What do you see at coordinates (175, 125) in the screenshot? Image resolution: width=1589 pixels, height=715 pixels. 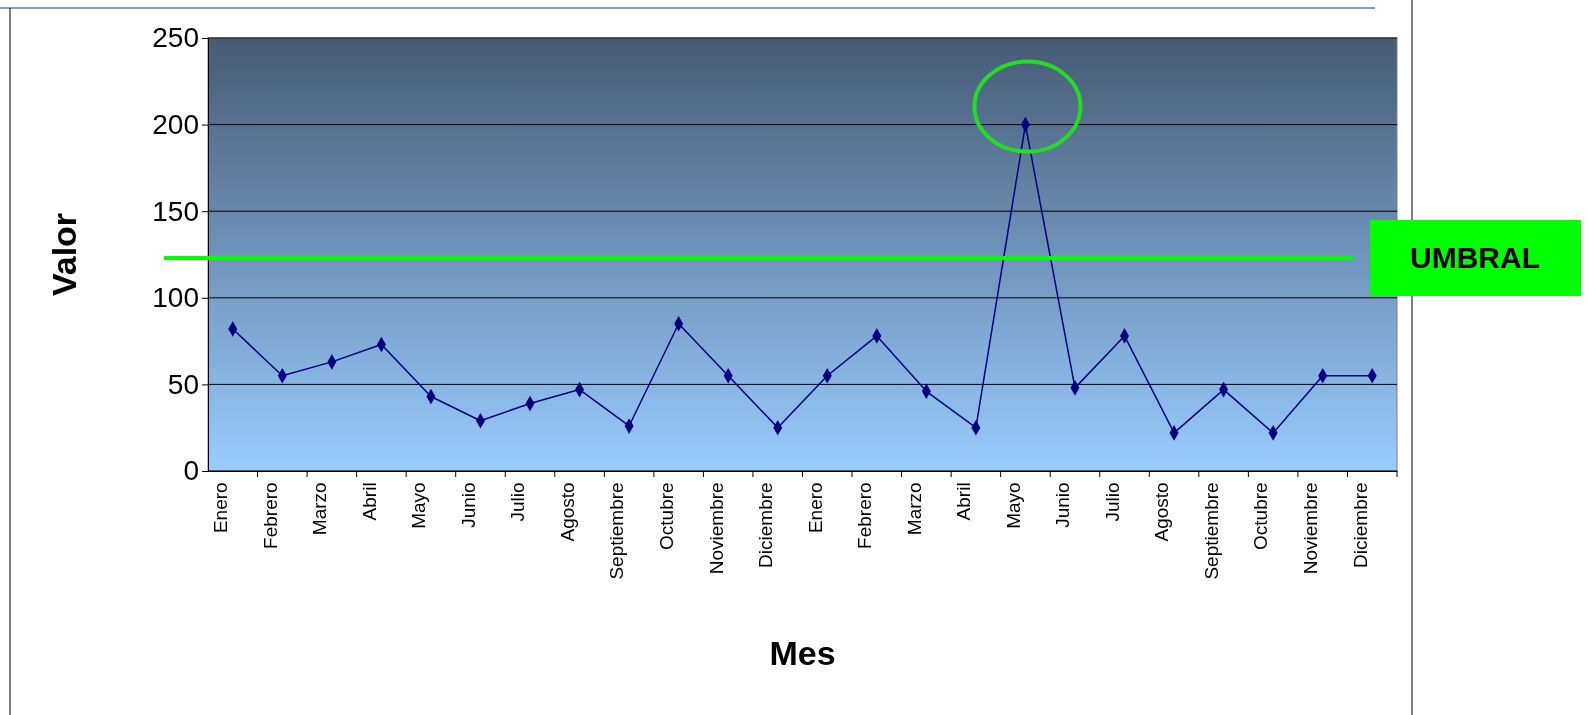 I see `y-tick-label: 200` at bounding box center [175, 125].